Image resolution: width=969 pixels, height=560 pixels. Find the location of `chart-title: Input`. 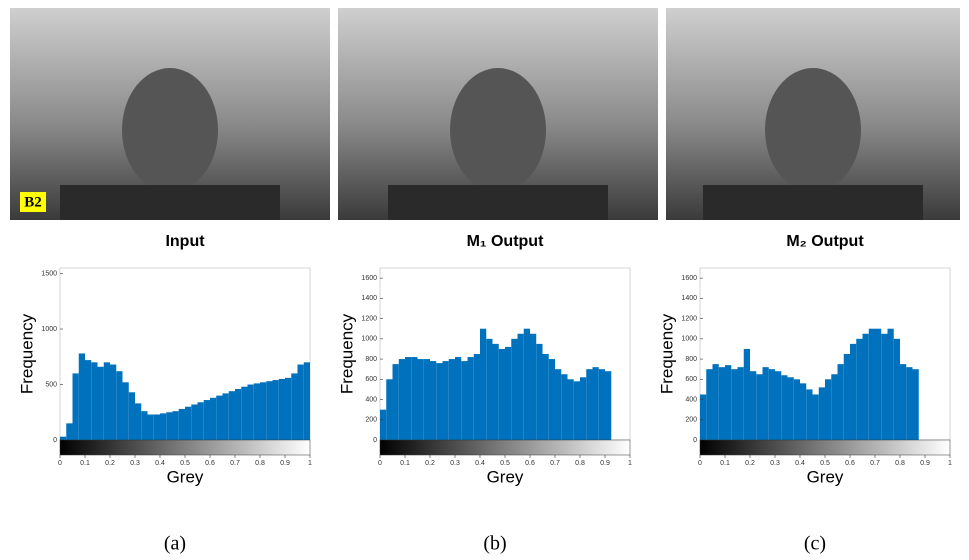

chart-title: Input is located at coordinates (185, 241).